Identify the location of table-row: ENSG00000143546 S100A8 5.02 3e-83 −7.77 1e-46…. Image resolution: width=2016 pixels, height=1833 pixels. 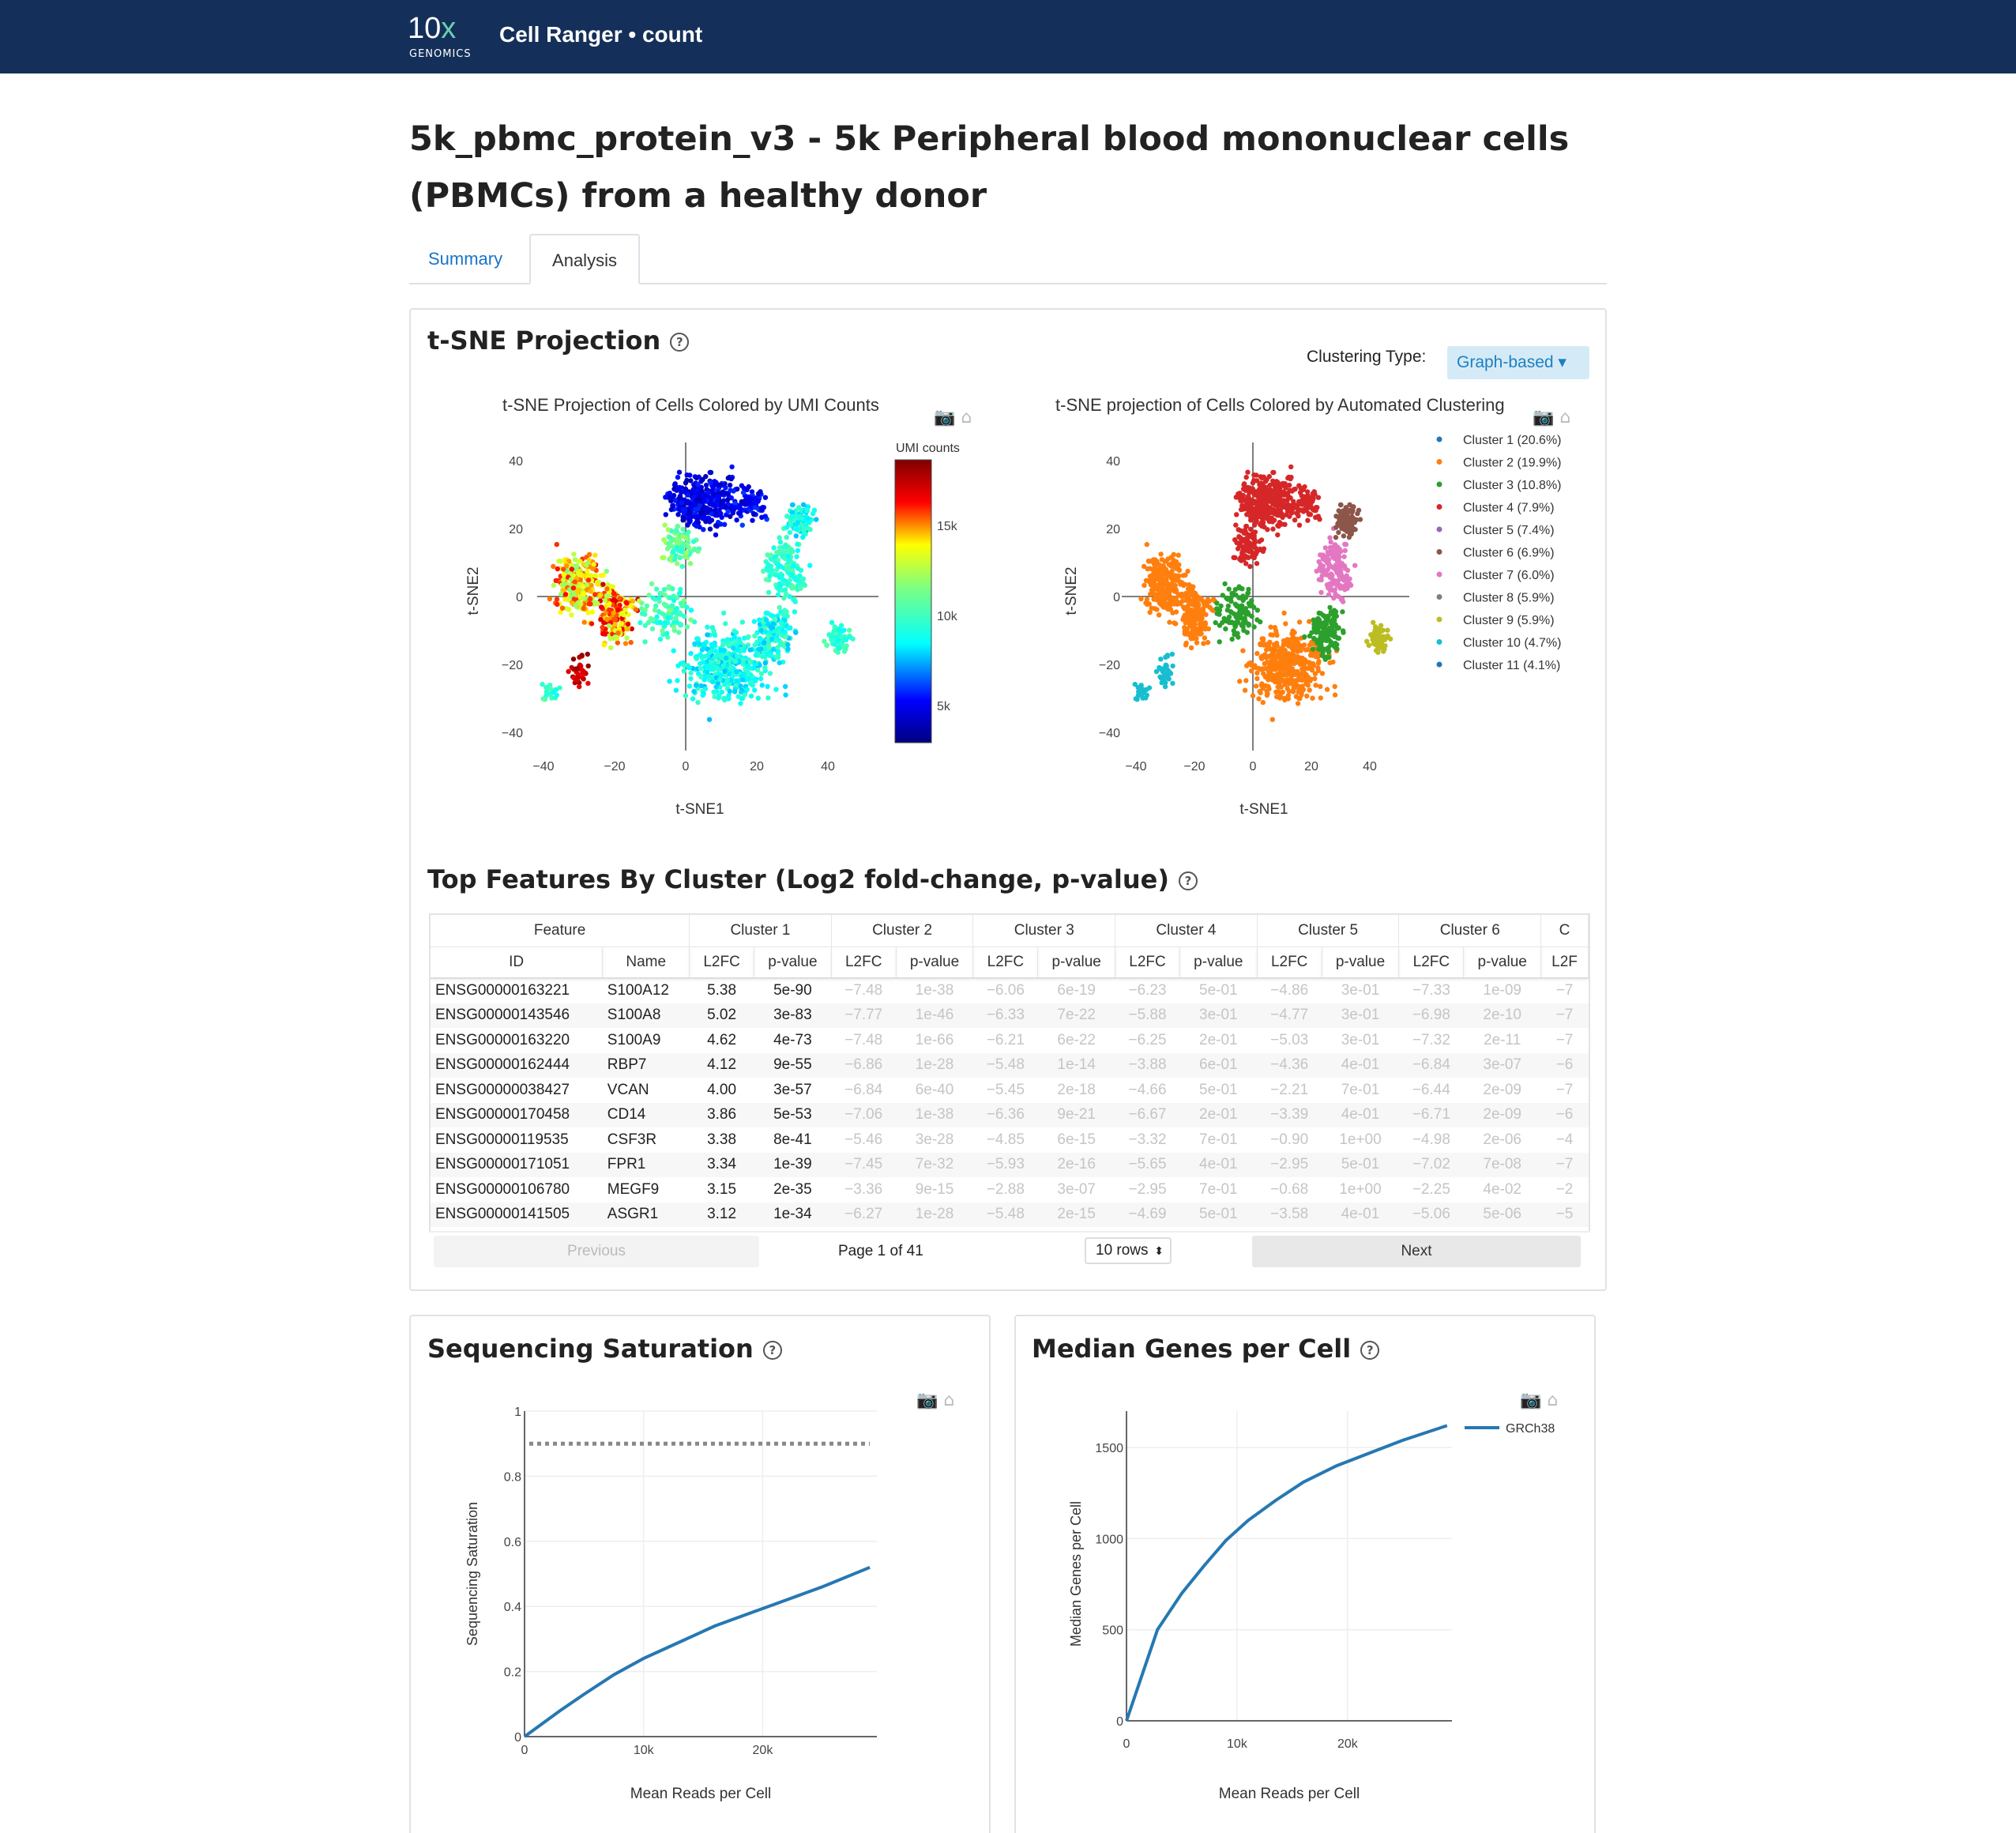
(1010, 1015).